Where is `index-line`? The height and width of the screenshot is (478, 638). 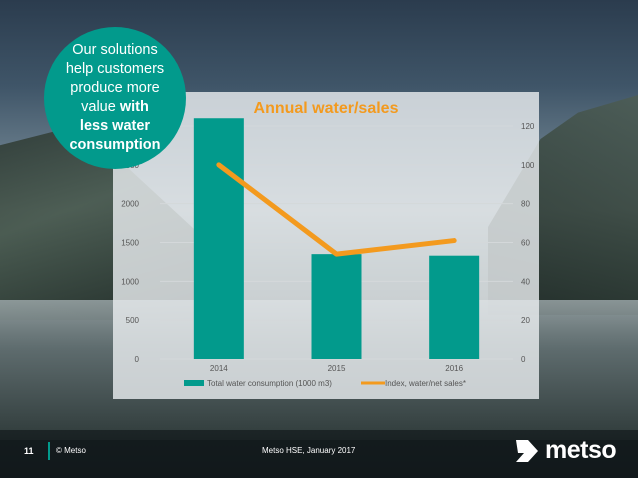 index-line is located at coordinates (336, 209).